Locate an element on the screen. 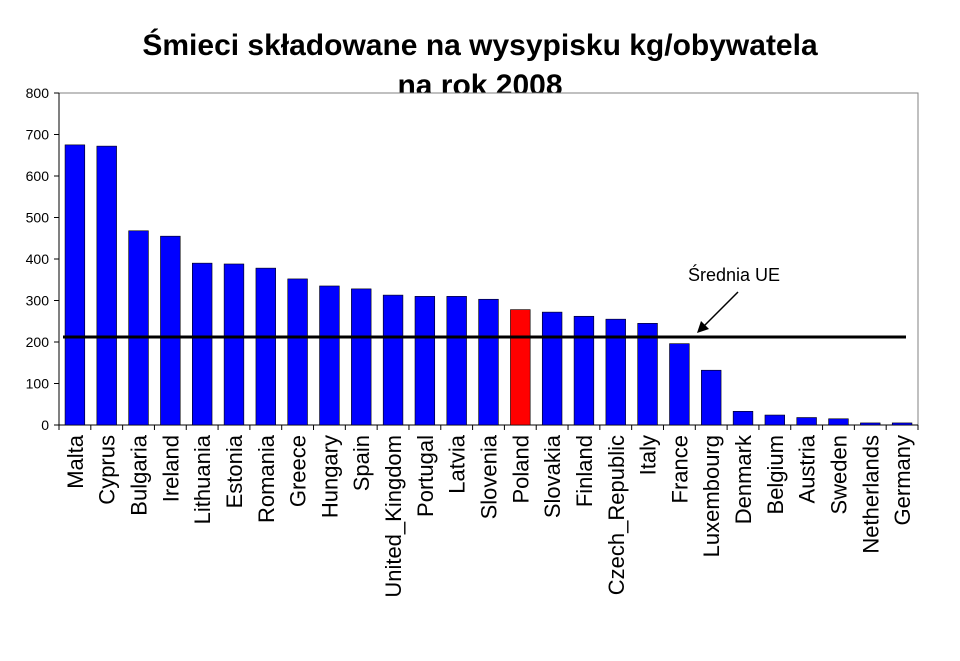 This screenshot has width=960, height=661. bar-finland is located at coordinates (584, 370).